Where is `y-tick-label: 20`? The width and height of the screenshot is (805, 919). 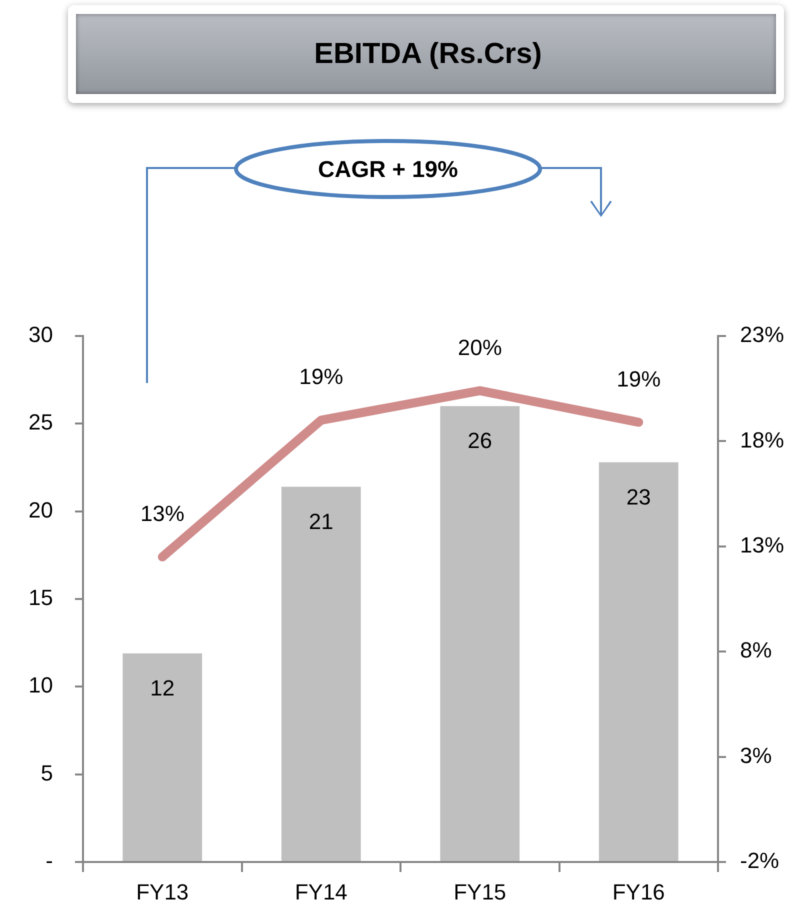 y-tick-label: 20 is located at coordinates (40, 509).